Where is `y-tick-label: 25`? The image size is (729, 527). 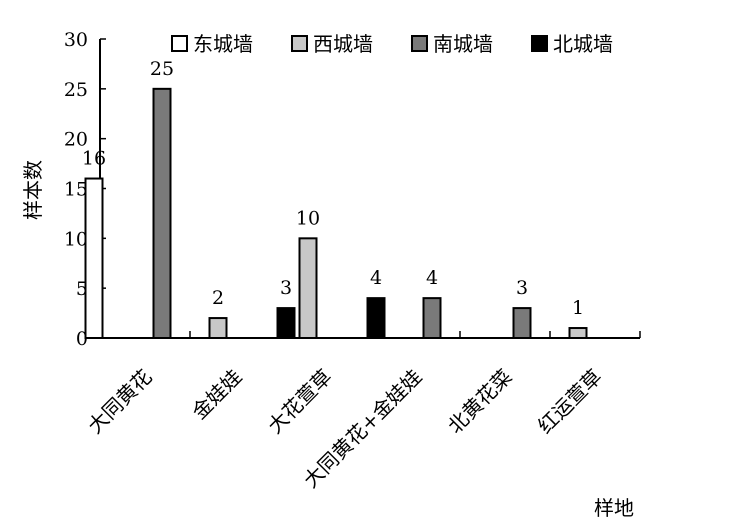 y-tick-label: 25 is located at coordinates (76, 90).